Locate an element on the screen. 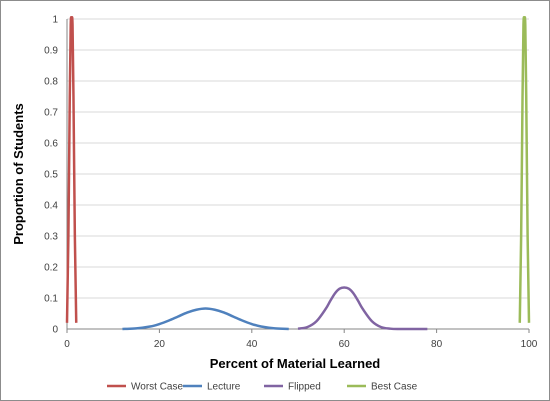 Image resolution: width=550 pixels, height=401 pixels. y-tick-label: 1 is located at coordinates (55, 20).